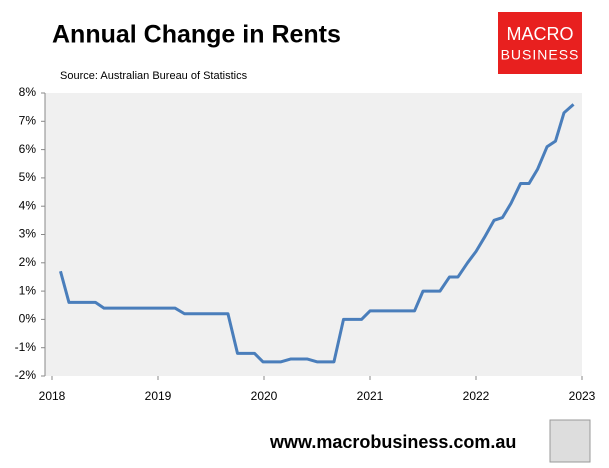 Image resolution: width=609 pixels, height=468 pixels. Describe the element at coordinates (570, 441) in the screenshot. I see `wolf-icon` at that location.